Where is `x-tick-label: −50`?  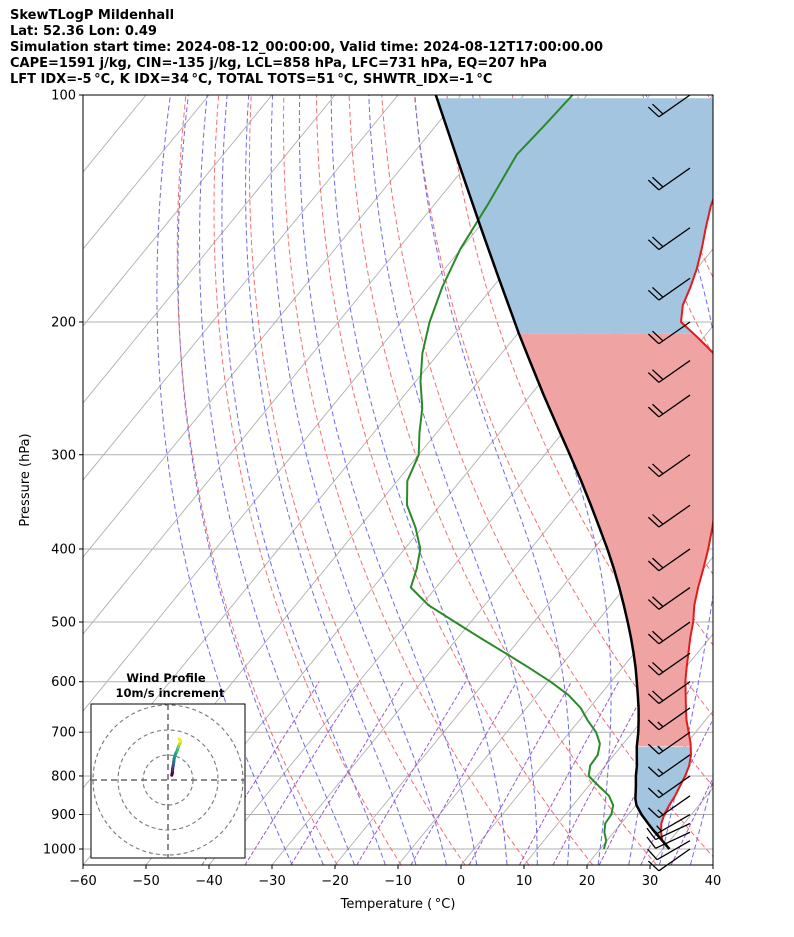
x-tick-label: −50 is located at coordinates (145, 881).